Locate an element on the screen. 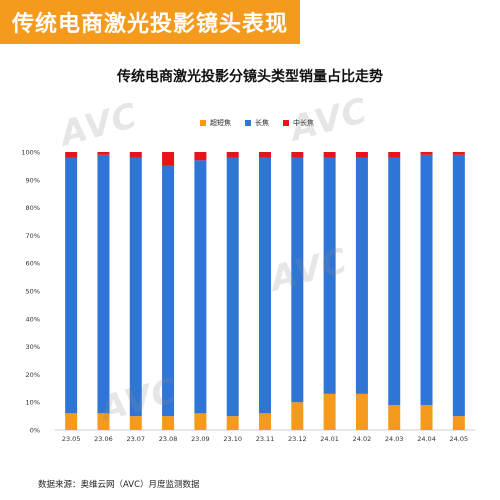 The image size is (500, 500). x-tick-label: 23.06 is located at coordinates (103, 439).